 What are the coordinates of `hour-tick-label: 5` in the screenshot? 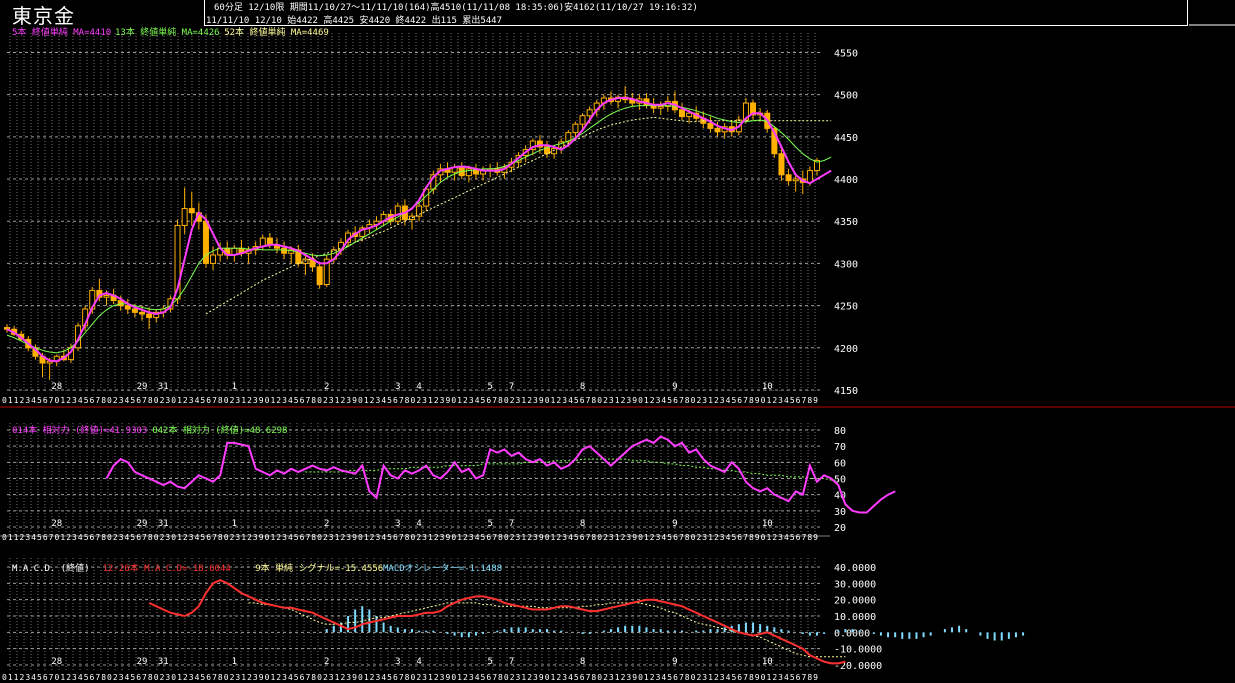 It's located at (132, 677).